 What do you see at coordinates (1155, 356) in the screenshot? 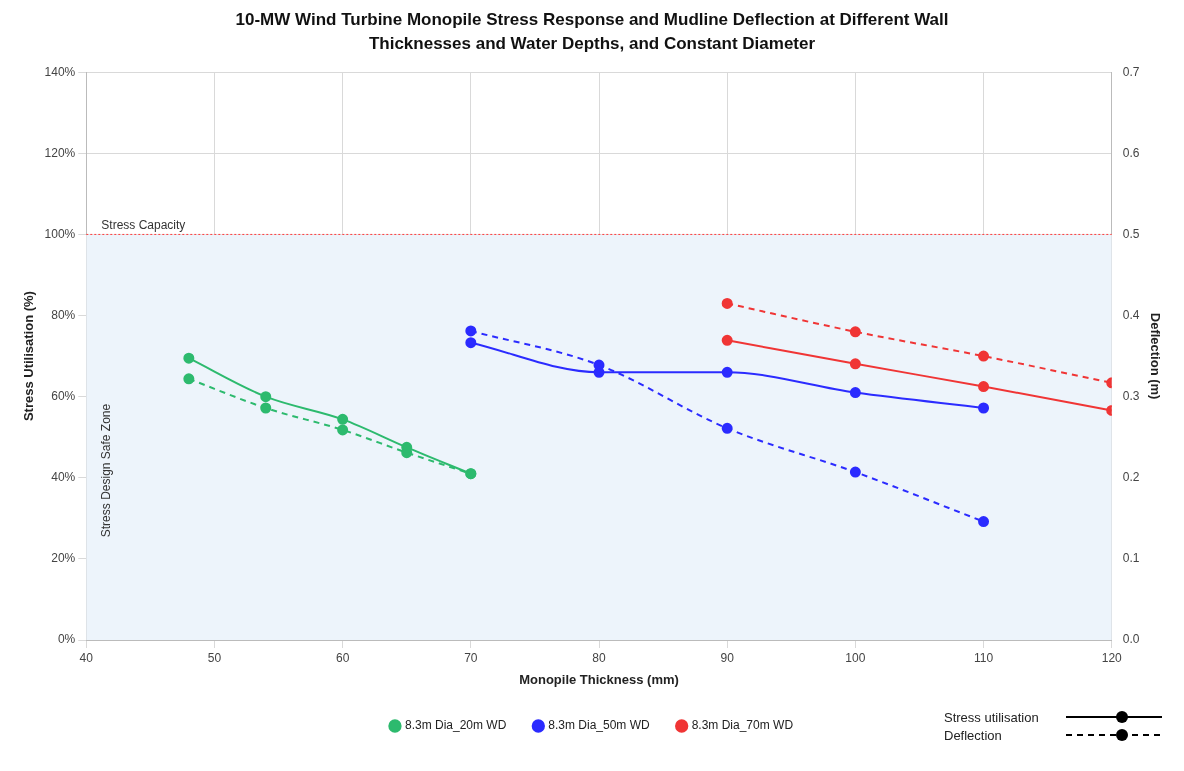
I see `y2-axis-title: Deflection (m)` at bounding box center [1155, 356].